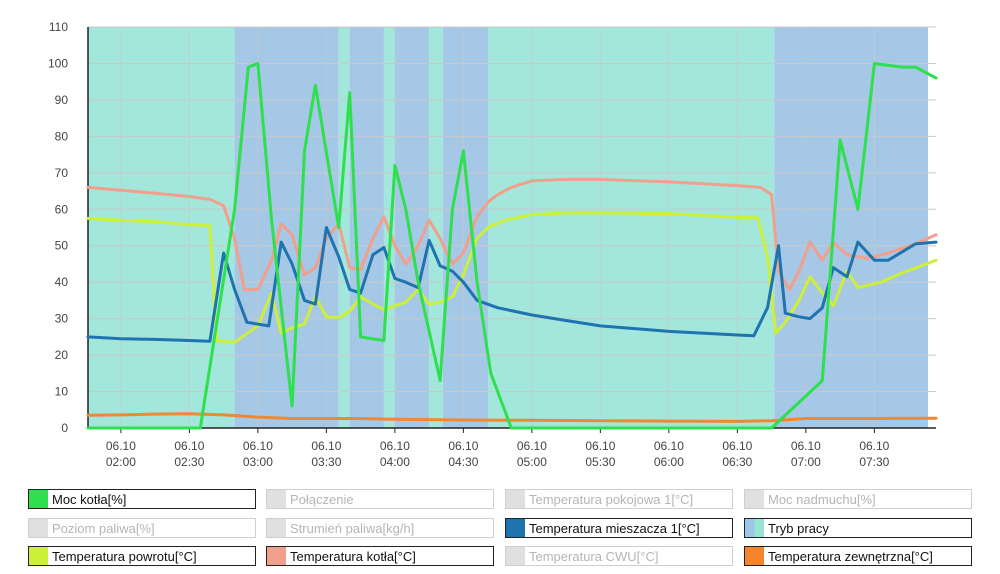 This screenshot has height=574, width=1000. I want to click on legend-label: Połączenie, so click(322, 499).